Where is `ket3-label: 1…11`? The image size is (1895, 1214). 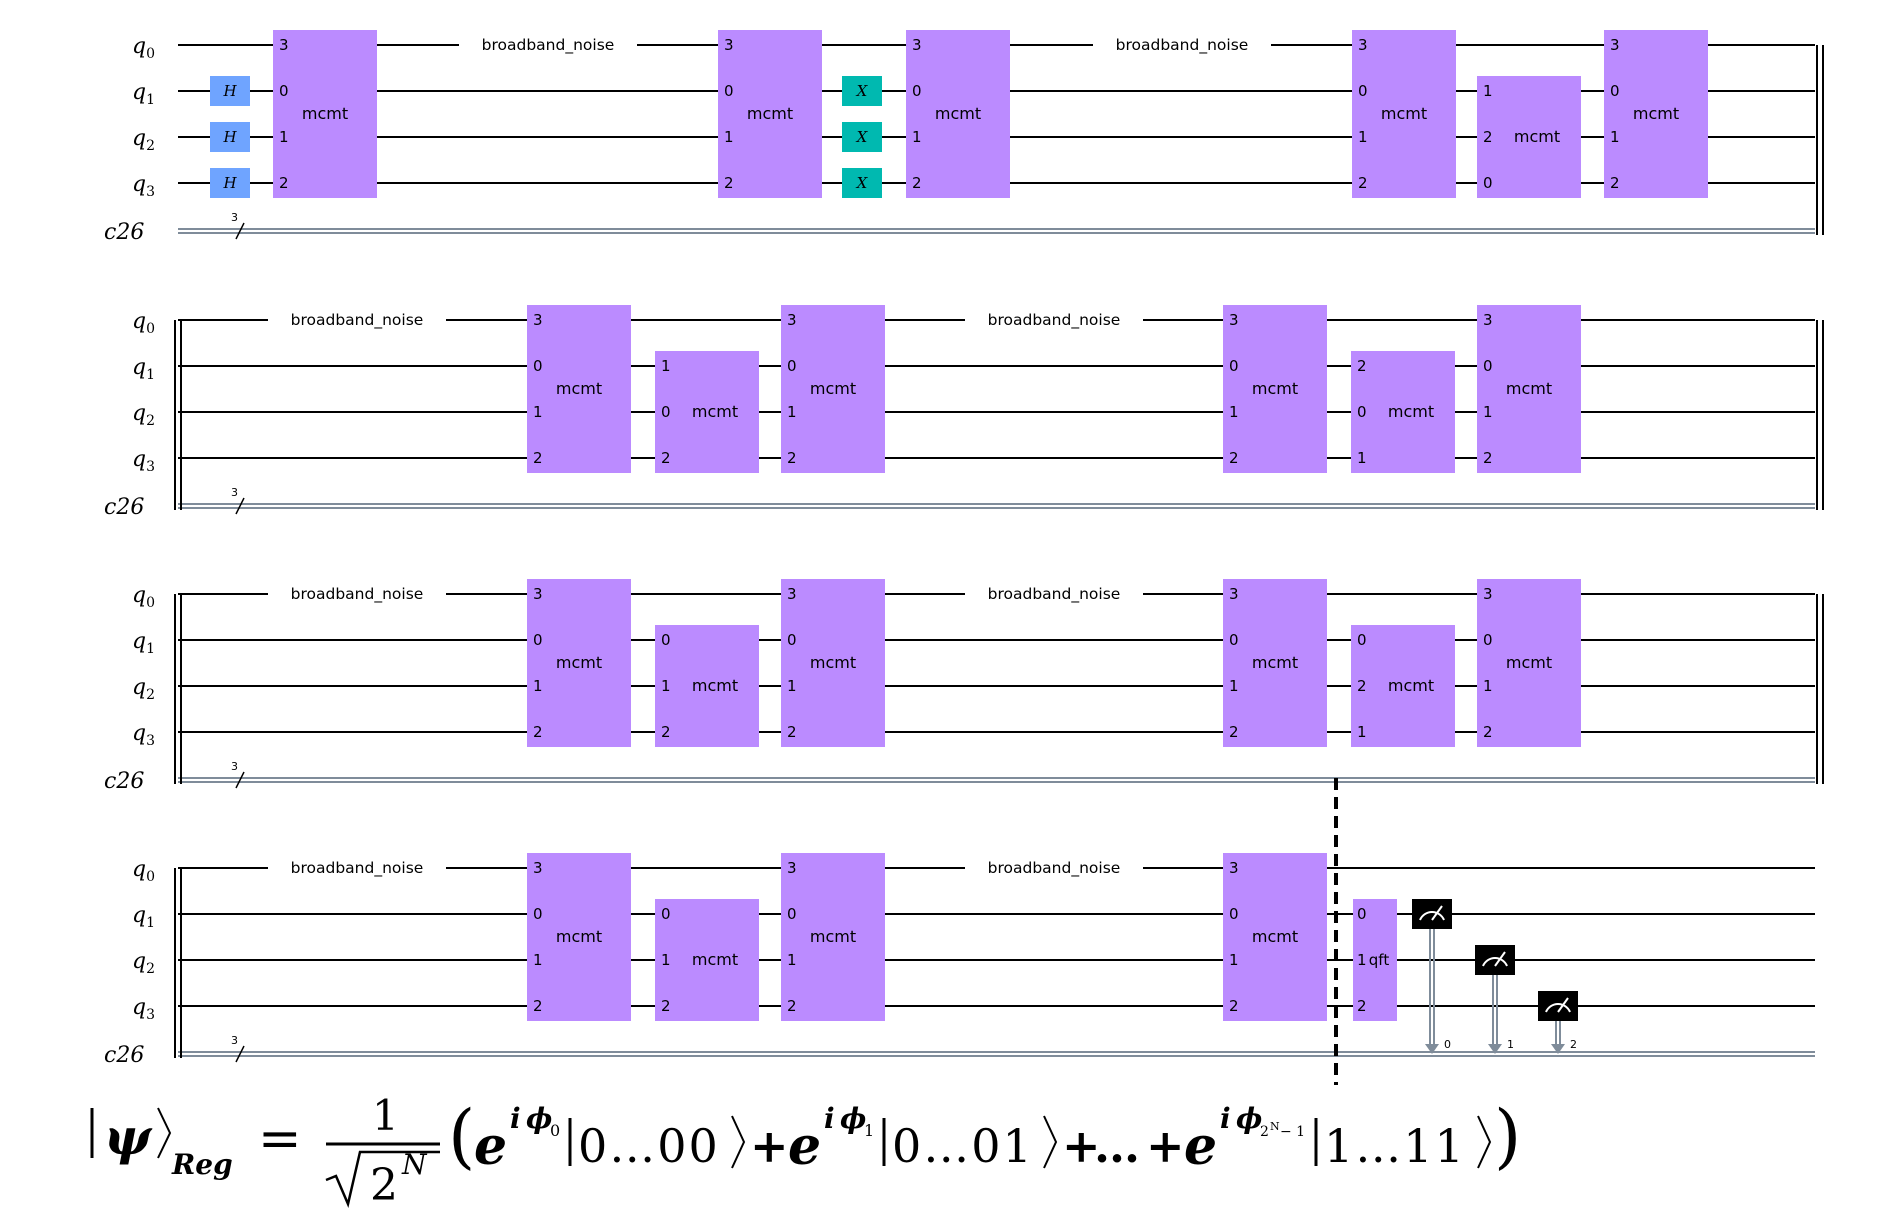 ket3-label: 1…11 is located at coordinates (1395, 1146).